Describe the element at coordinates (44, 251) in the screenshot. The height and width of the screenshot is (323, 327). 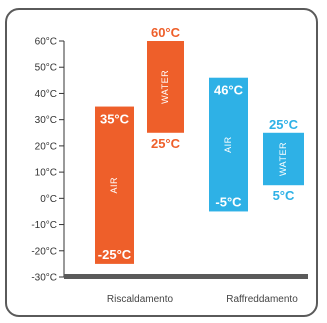
I see `y-tick-label: -20°C` at that location.